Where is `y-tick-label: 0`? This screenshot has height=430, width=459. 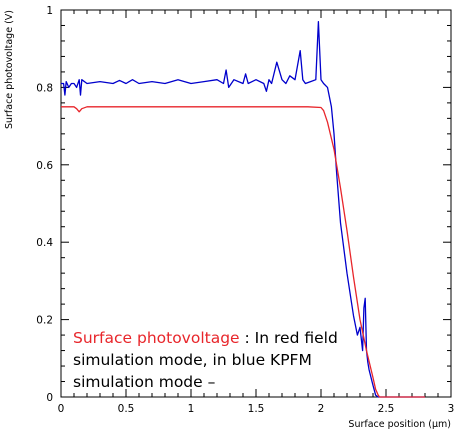
y-tick-label: 0 is located at coordinates (49, 398).